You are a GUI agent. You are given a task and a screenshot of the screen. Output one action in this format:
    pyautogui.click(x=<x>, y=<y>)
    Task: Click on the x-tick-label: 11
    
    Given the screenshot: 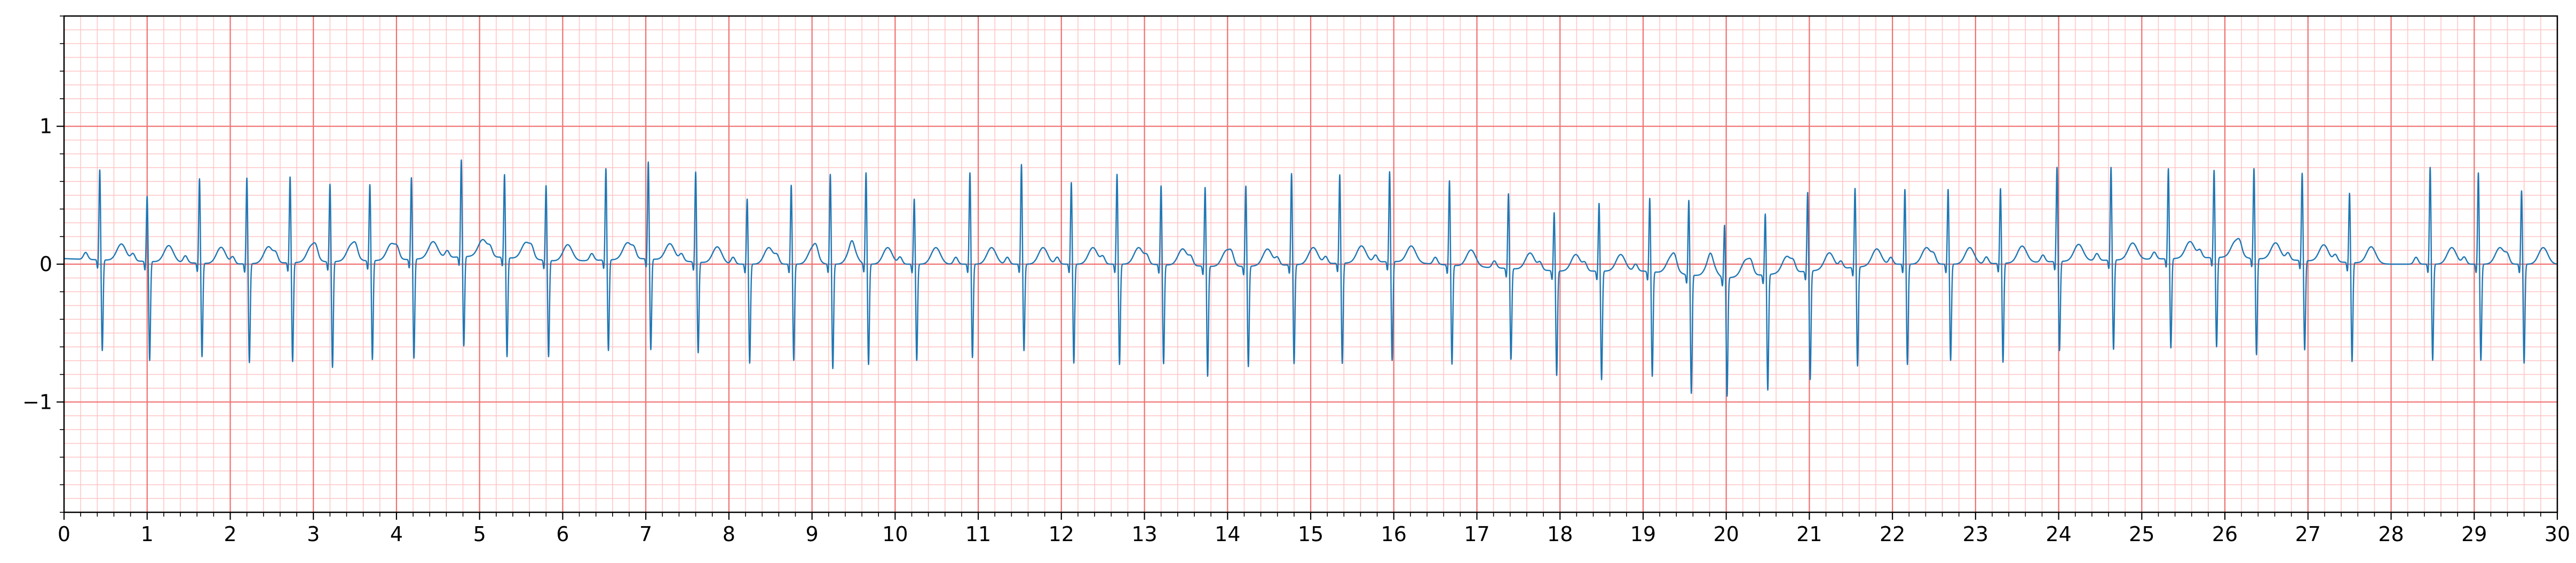 What is the action you would take?
    pyautogui.click(x=978, y=534)
    